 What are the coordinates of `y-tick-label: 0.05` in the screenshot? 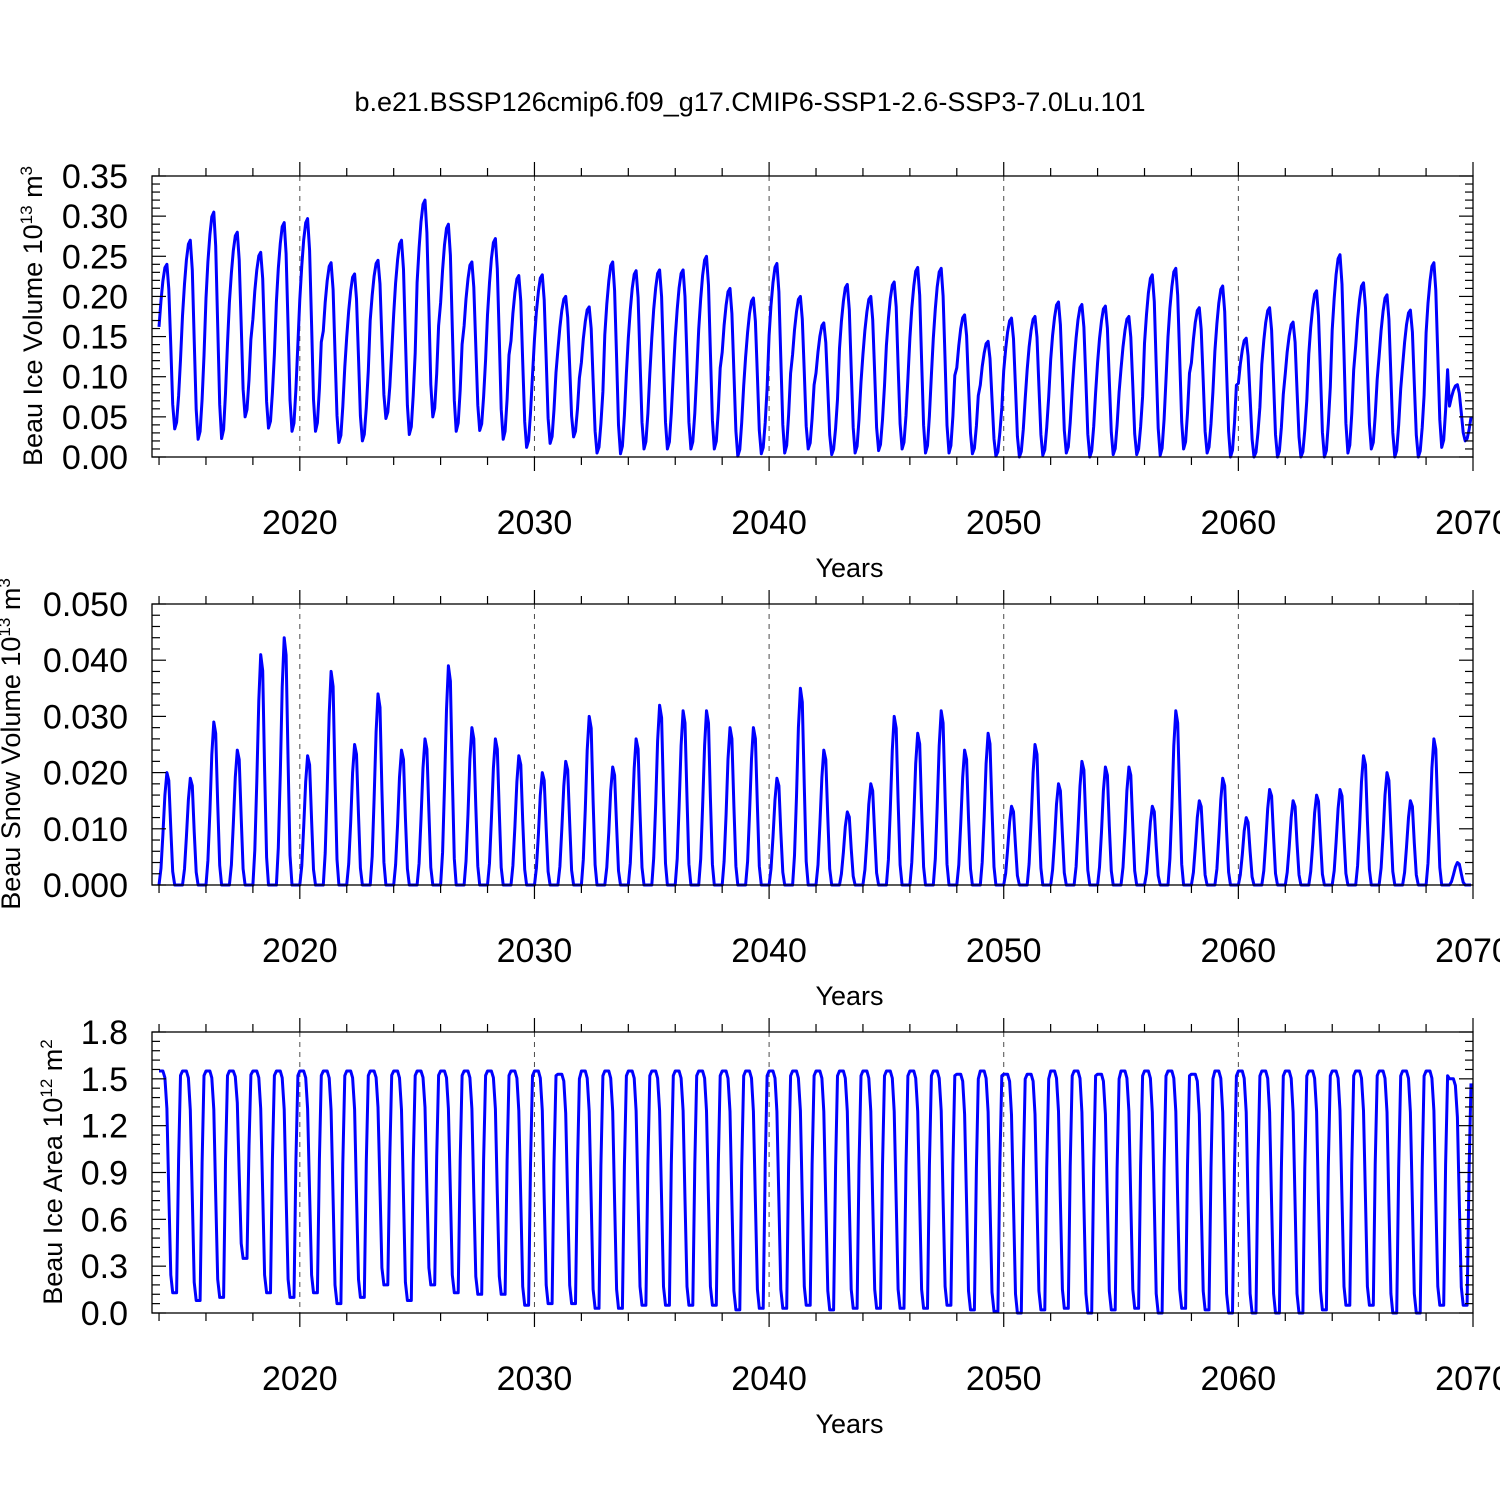 It's located at (95, 418).